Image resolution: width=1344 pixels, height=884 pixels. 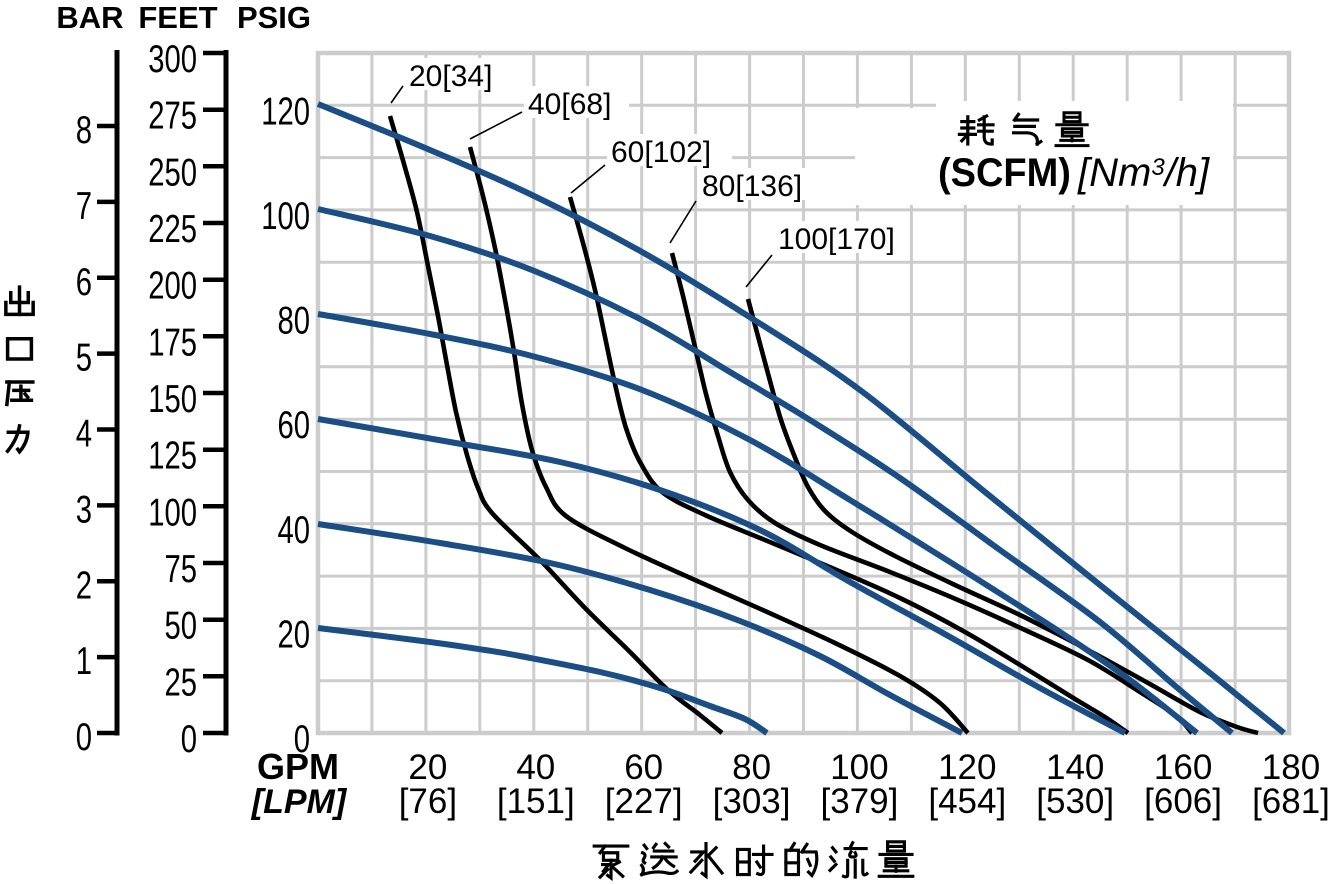 What do you see at coordinates (836, 239) in the screenshot?
I see `svg-text: 100[170]` at bounding box center [836, 239].